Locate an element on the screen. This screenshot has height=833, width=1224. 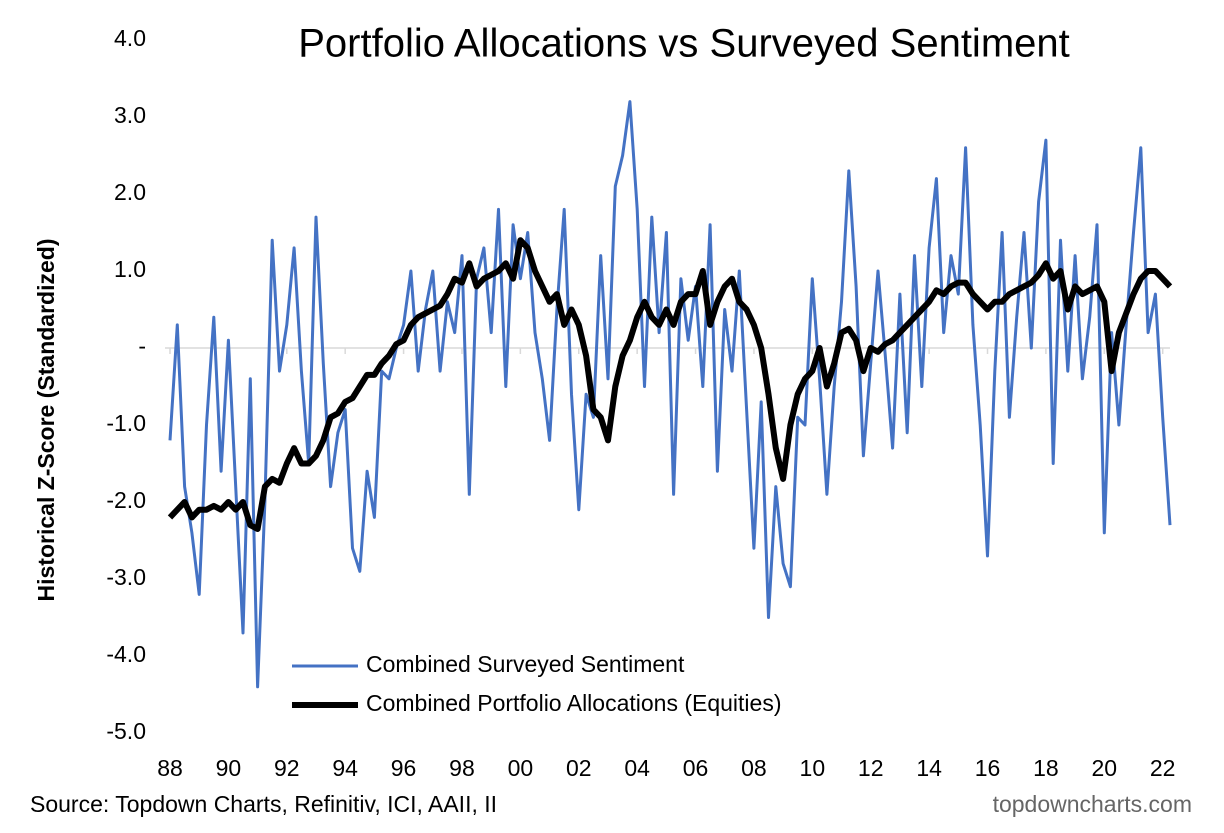
y-tick-label: -5.0 is located at coordinates (126, 731).